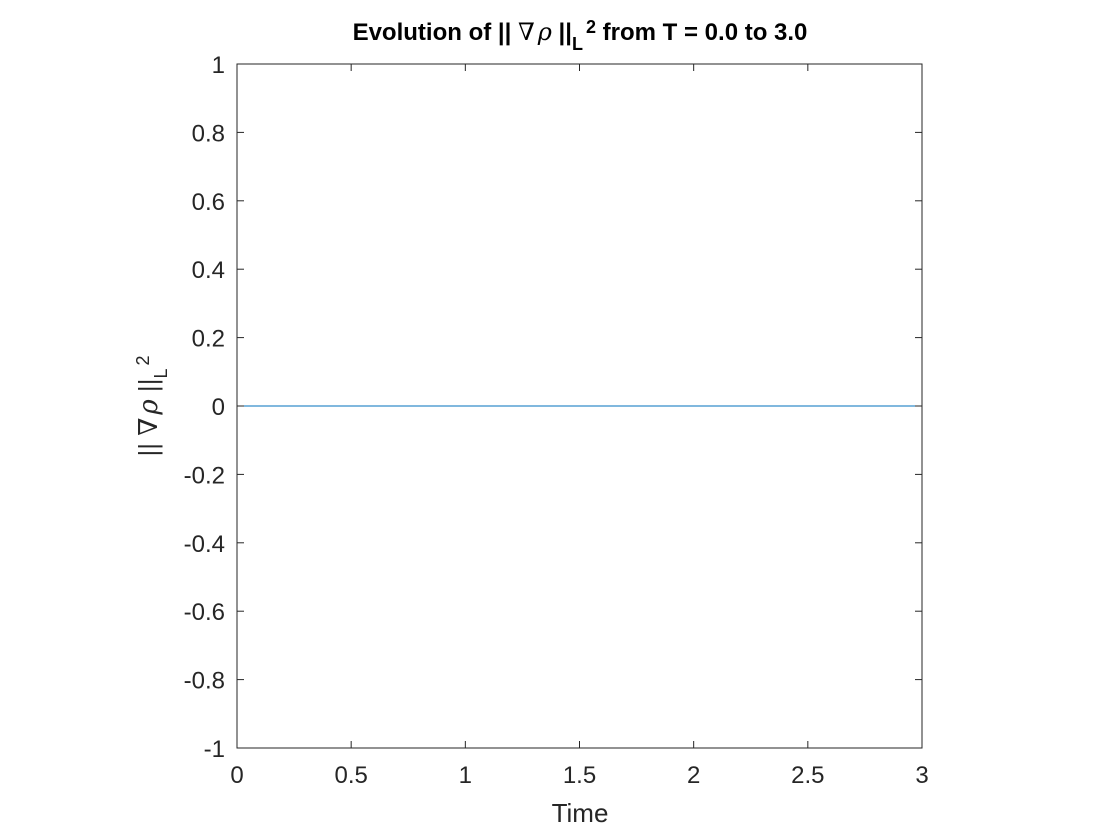 The height and width of the screenshot is (840, 1120). I want to click on y-tick-label: 0.4, so click(208, 270).